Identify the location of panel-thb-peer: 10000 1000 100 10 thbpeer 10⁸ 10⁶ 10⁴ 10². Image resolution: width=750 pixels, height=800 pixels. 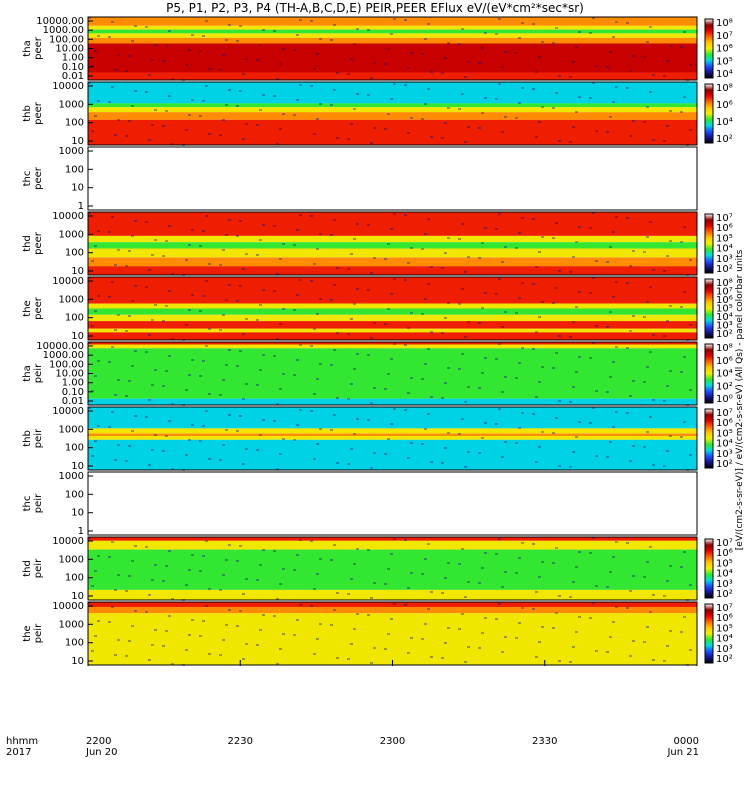
(377, 114).